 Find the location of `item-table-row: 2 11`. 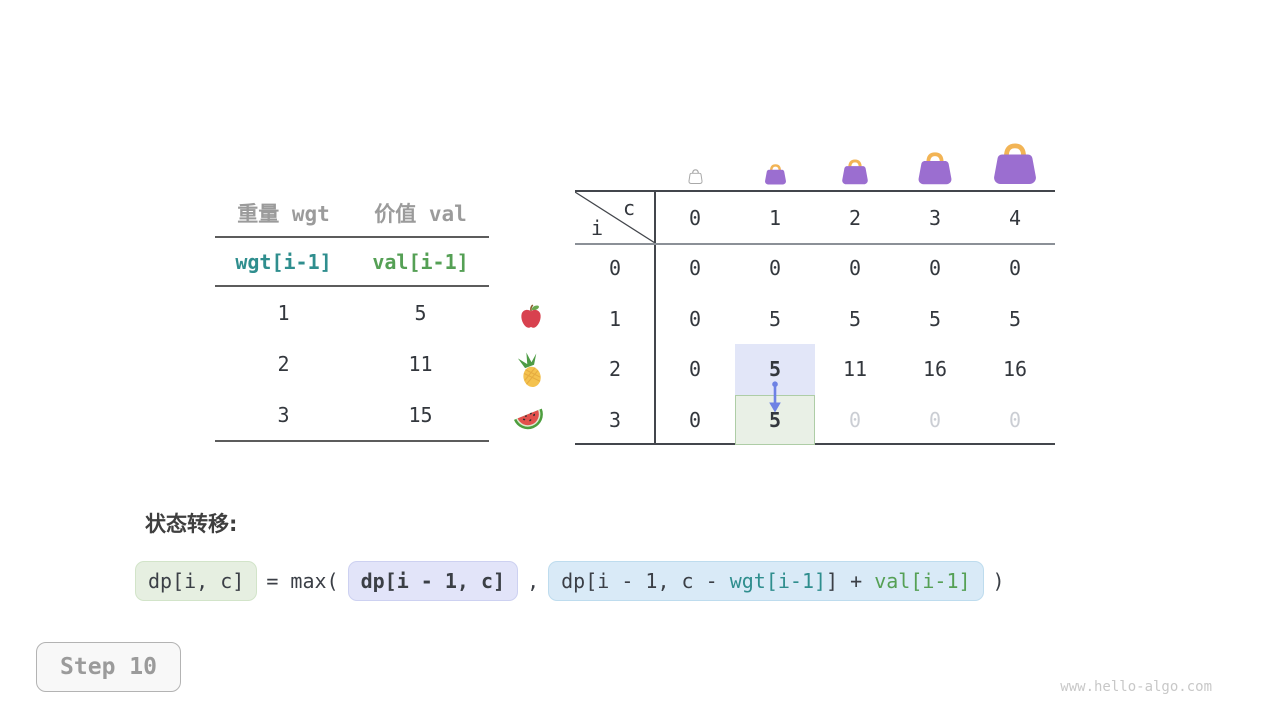

item-table-row: 2 11 is located at coordinates (352, 363).